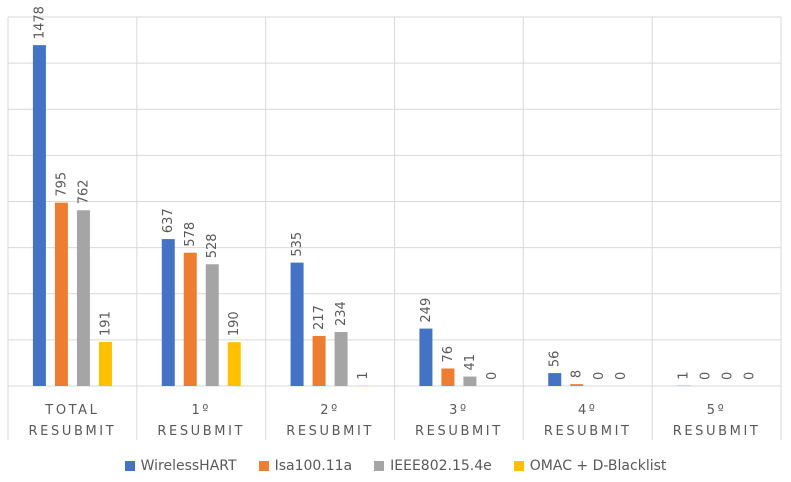 This screenshot has height=482, width=791. I want to click on legend-label: OMAC + D-Blacklist, so click(598, 466).